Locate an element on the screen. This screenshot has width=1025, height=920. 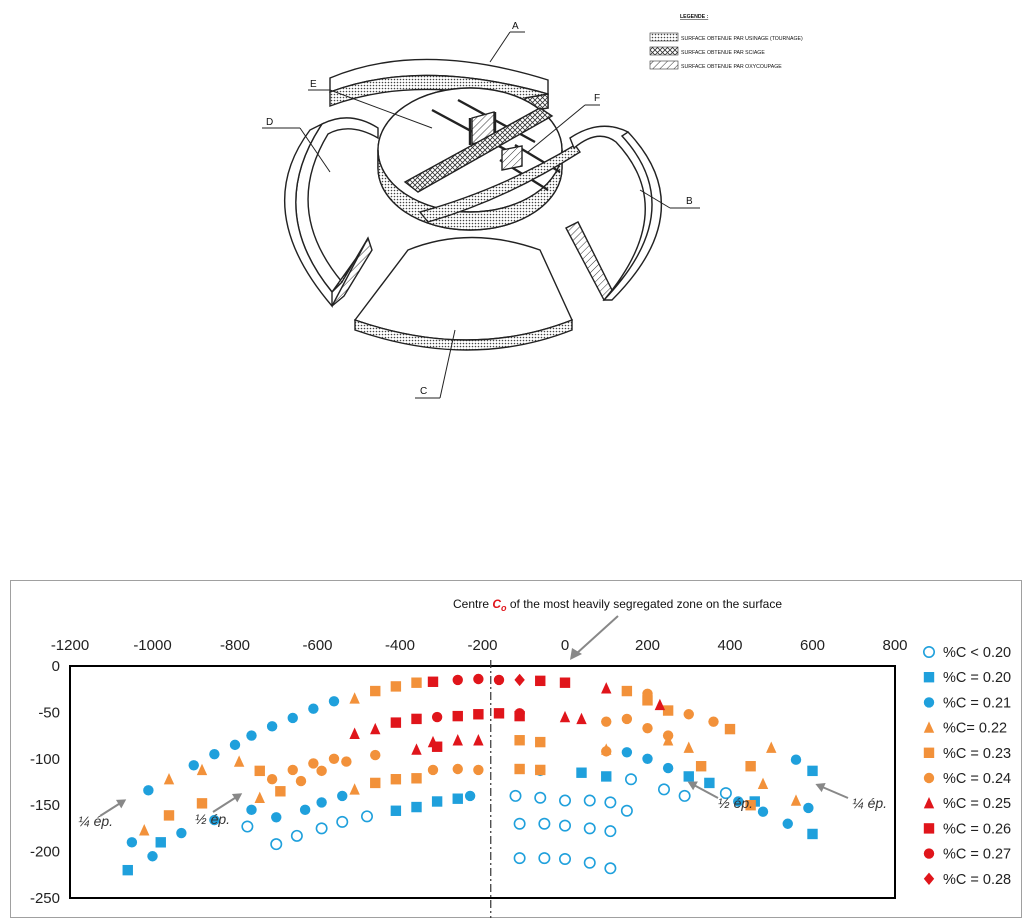
x-tick-label: 800 is located at coordinates (894, 645).